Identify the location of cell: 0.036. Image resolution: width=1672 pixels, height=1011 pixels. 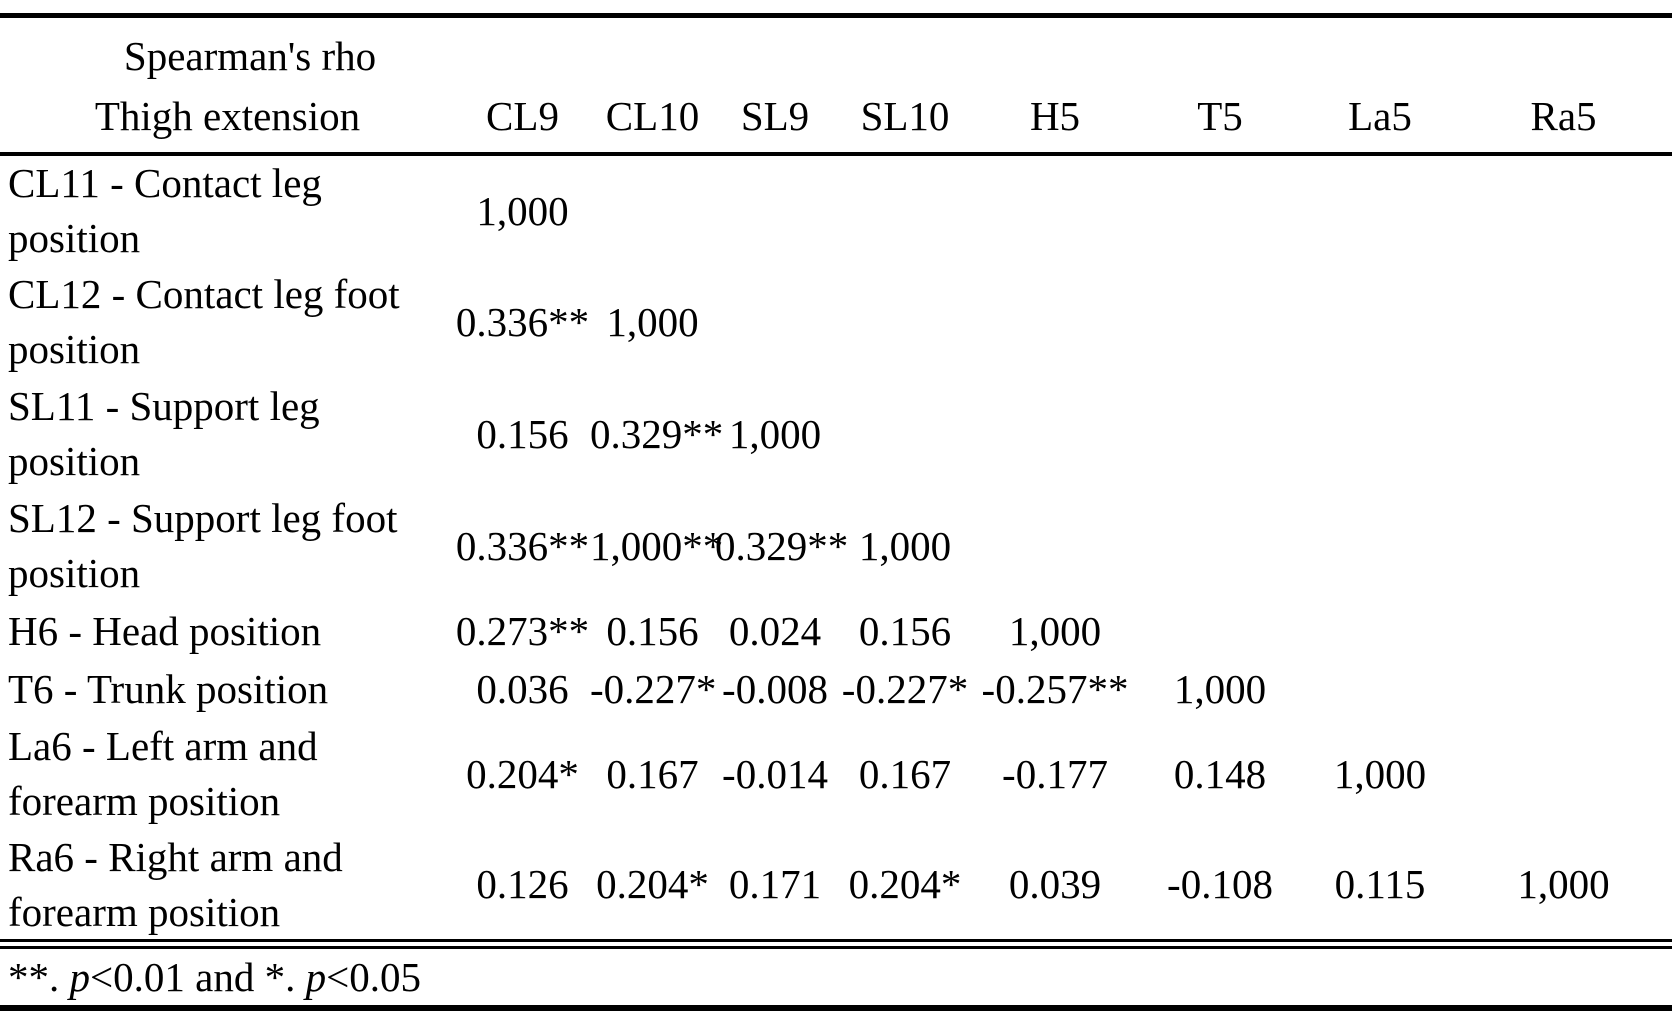
(522, 688).